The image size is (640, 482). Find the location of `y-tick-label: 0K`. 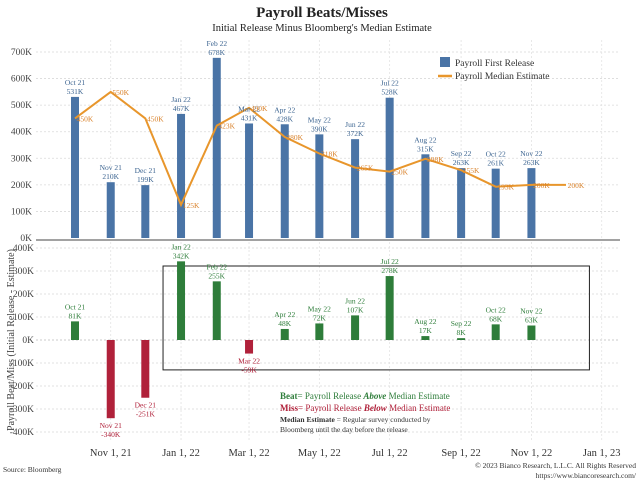

y-tick-label: 0K is located at coordinates (26, 239).